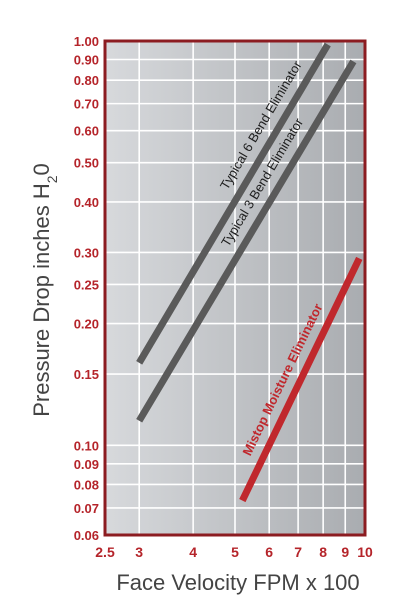  I want to click on y-tick-label: 1.00, so click(86, 41).